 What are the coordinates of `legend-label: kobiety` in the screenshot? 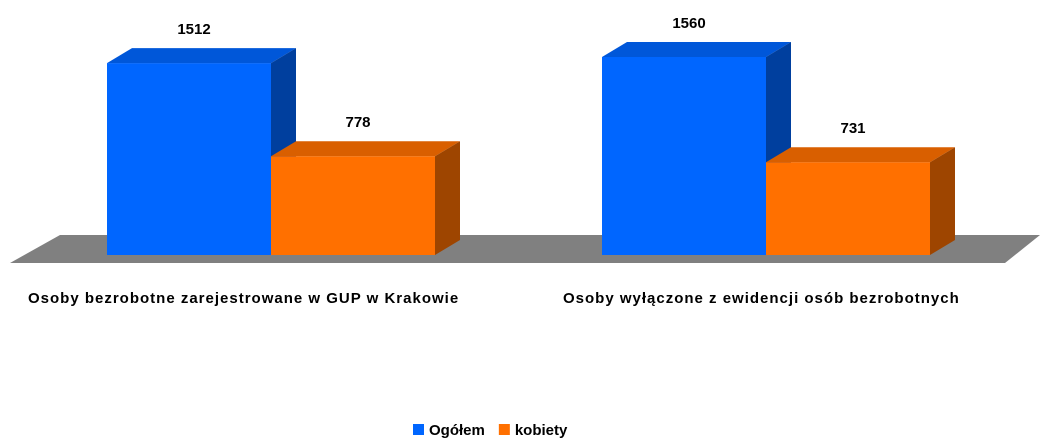 It's located at (541, 430).